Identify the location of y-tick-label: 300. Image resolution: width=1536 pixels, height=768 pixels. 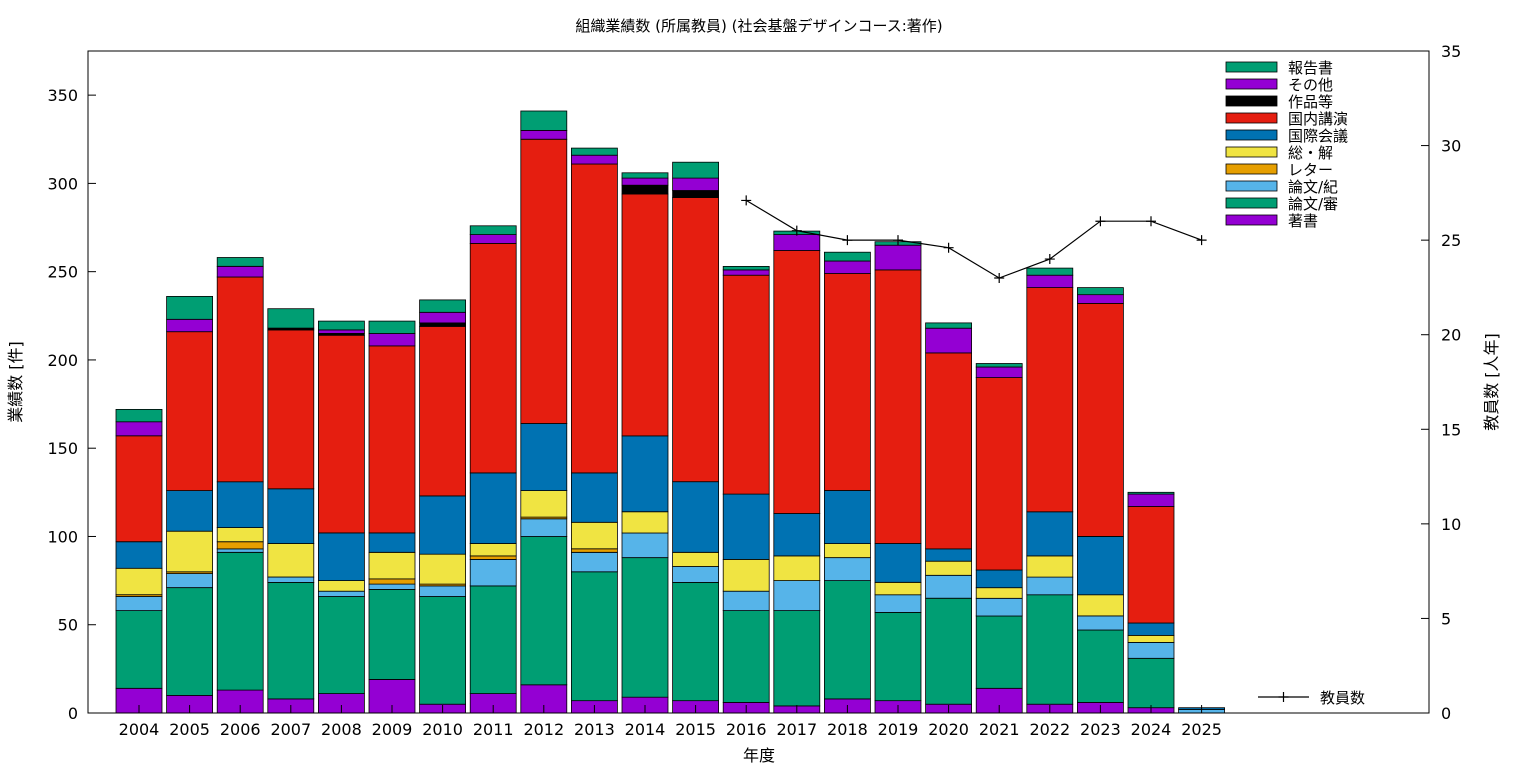
(62, 183).